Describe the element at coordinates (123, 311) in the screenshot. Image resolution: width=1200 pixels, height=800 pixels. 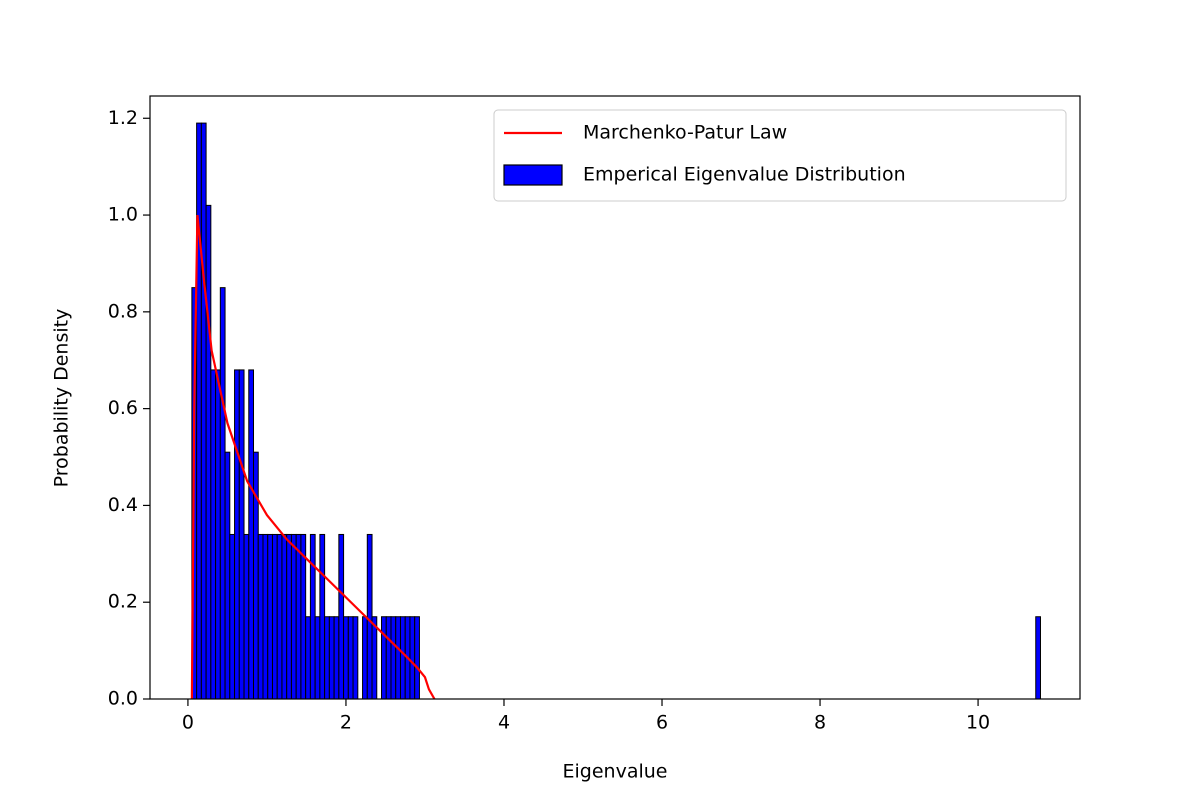
I see `y-tick-label: 0.8` at that location.